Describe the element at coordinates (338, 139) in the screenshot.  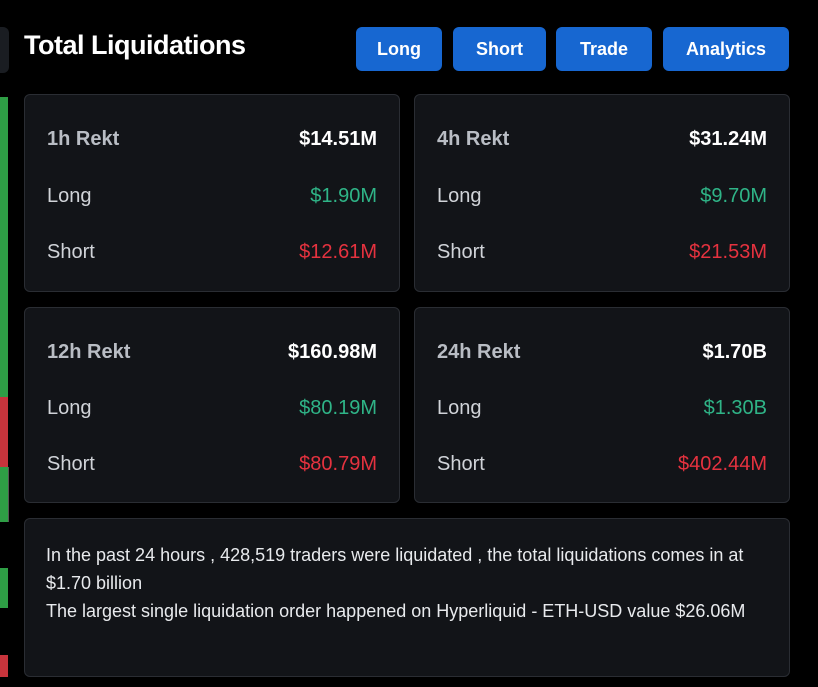
I see `total-value: $14.51M` at that location.